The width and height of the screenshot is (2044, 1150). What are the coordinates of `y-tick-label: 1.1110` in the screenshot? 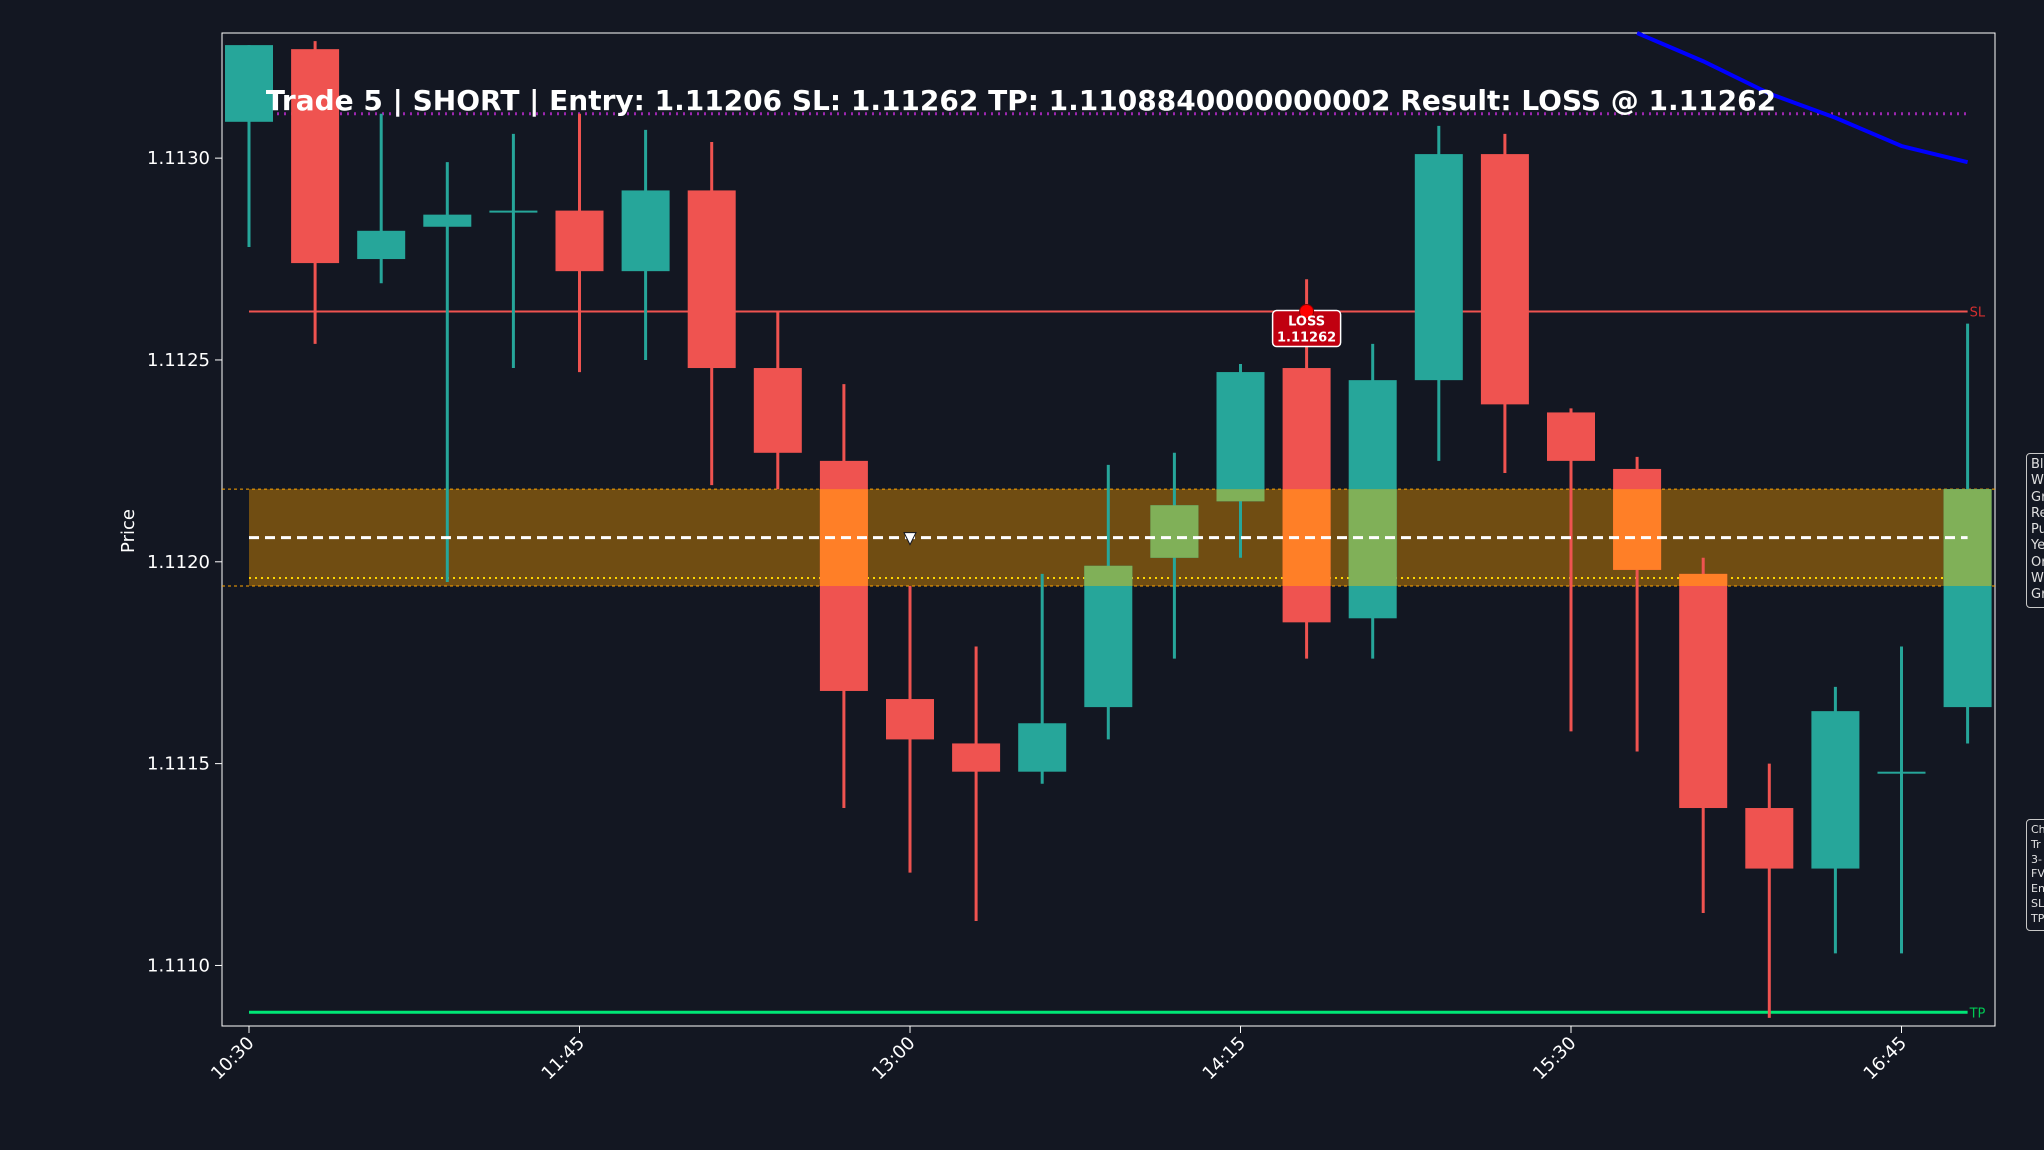 It's located at (178, 965).